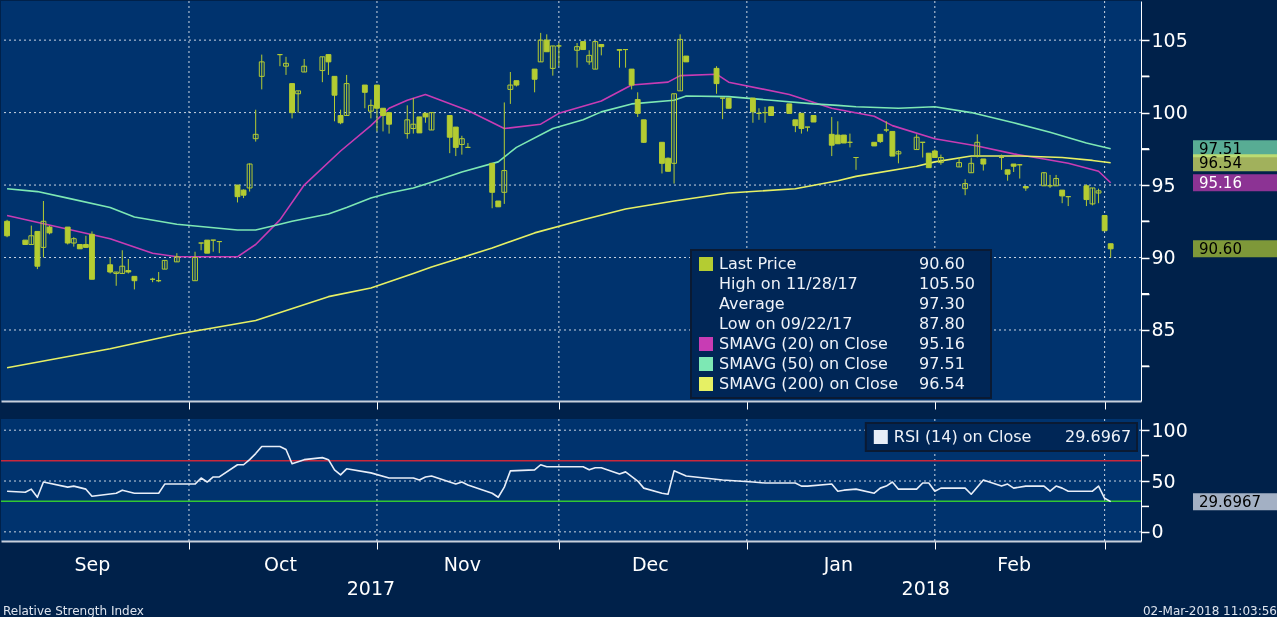 This screenshot has width=1280, height=641. What do you see at coordinates (1169, 39) in the screenshot?
I see `y-tick-label: 105` at bounding box center [1169, 39].